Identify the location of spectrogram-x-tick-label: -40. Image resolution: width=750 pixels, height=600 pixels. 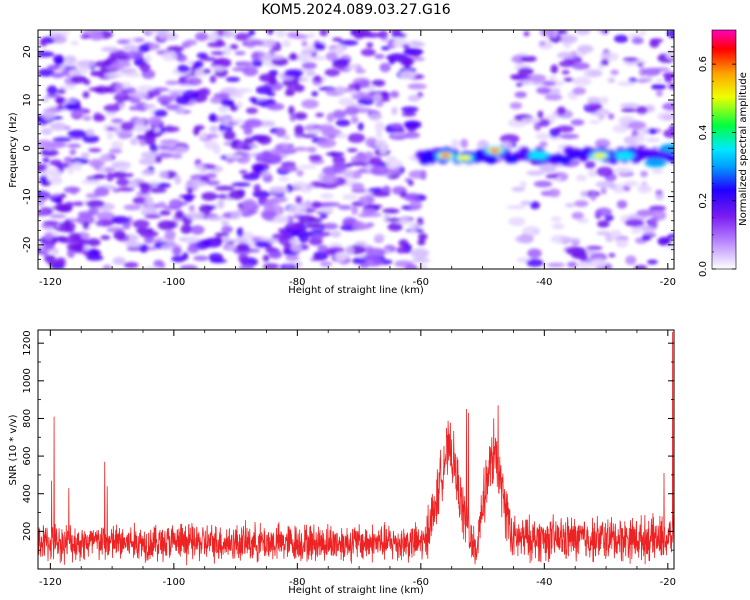
(544, 282).